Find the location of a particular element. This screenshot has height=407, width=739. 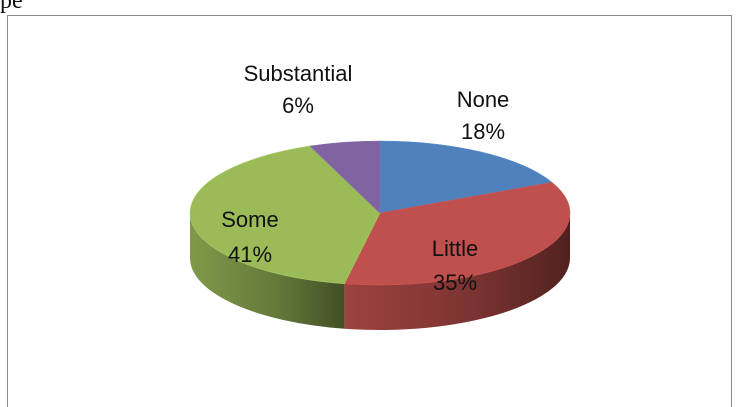

pie-slice-some is located at coordinates (285, 215).